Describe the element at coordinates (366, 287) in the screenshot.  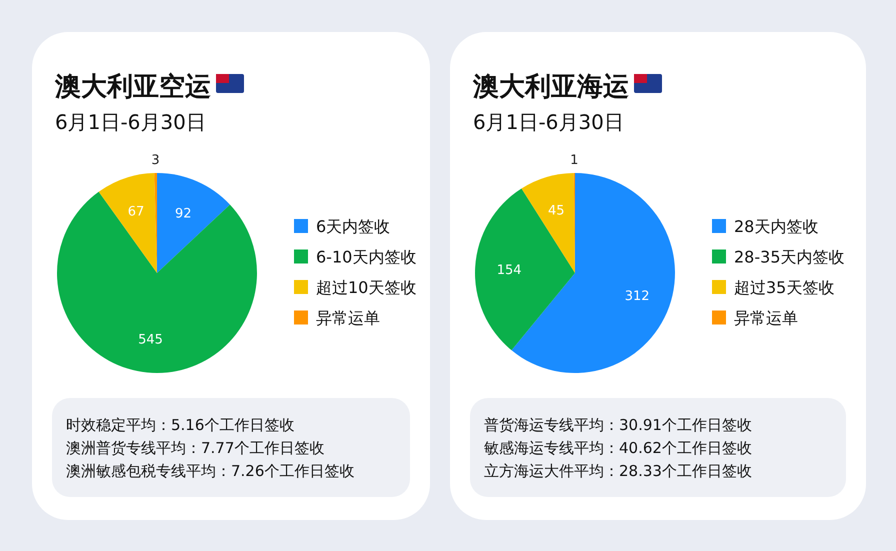
I see `legend-label: 超过10天签收` at that location.